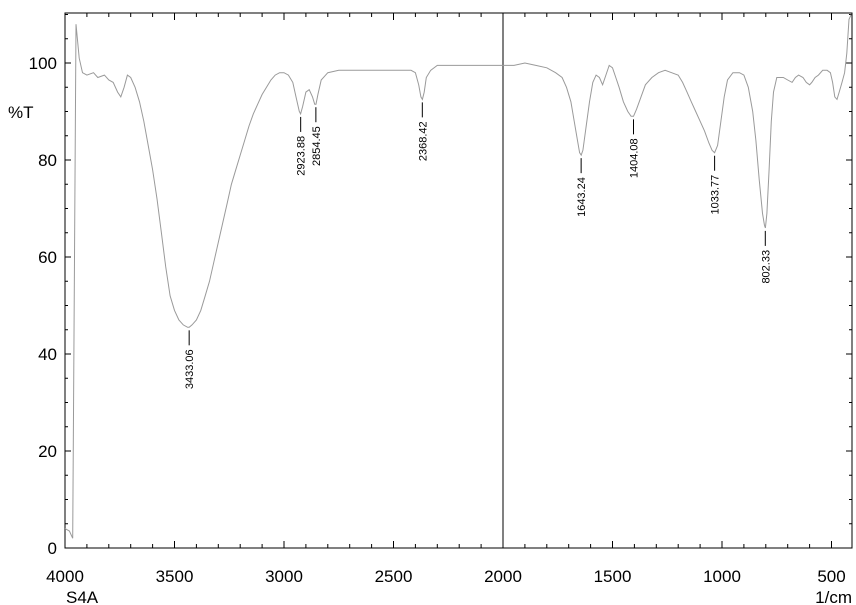 The height and width of the screenshot is (605, 856). Describe the element at coordinates (722, 576) in the screenshot. I see `x-tick-label: 1000` at that location.